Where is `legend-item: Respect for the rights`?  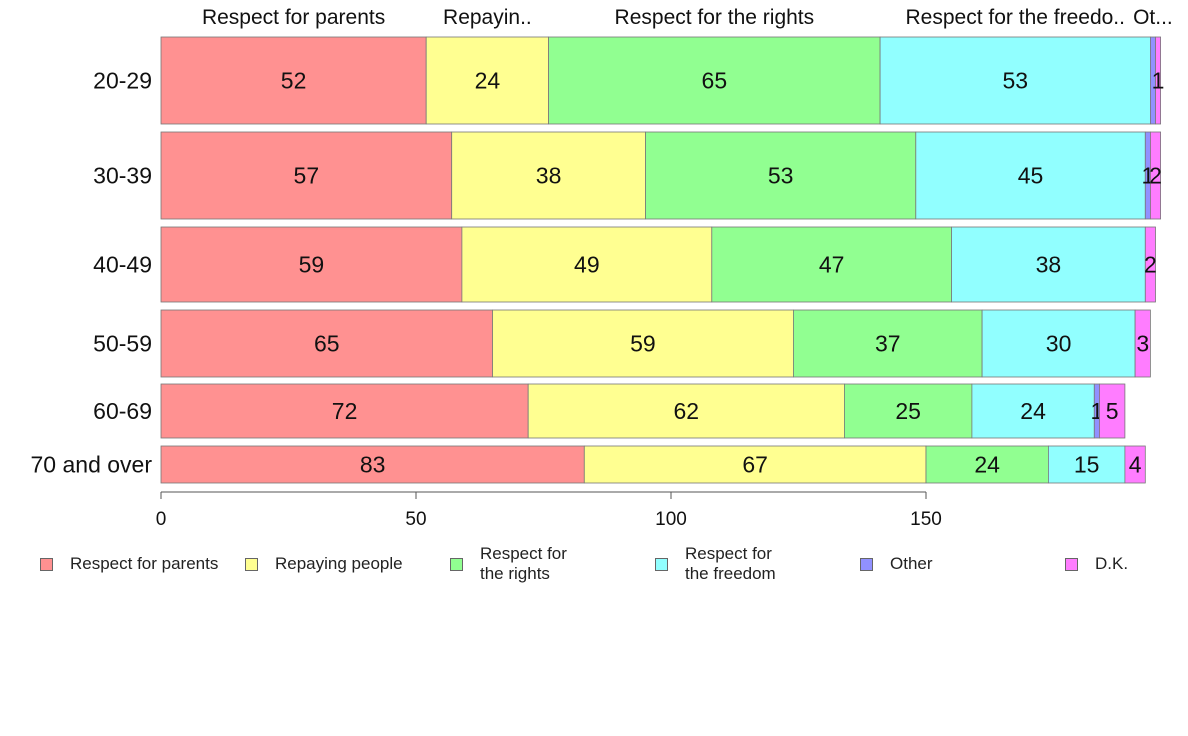 legend-item: Respect for the rights is located at coordinates (508, 564).